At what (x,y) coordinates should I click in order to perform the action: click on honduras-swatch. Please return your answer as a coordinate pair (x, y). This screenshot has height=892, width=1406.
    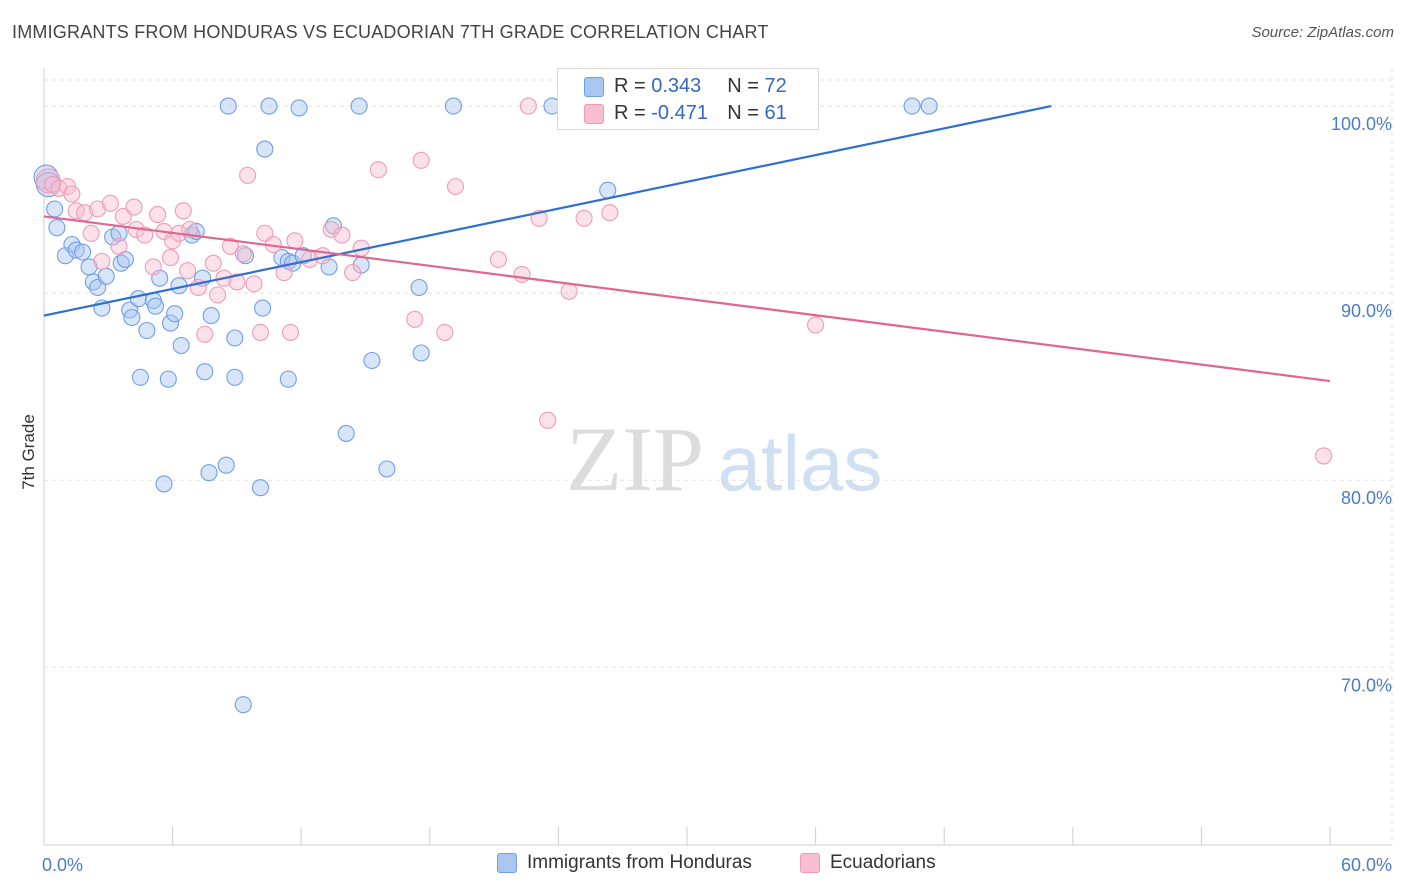
    Looking at the image, I should click on (594, 86).